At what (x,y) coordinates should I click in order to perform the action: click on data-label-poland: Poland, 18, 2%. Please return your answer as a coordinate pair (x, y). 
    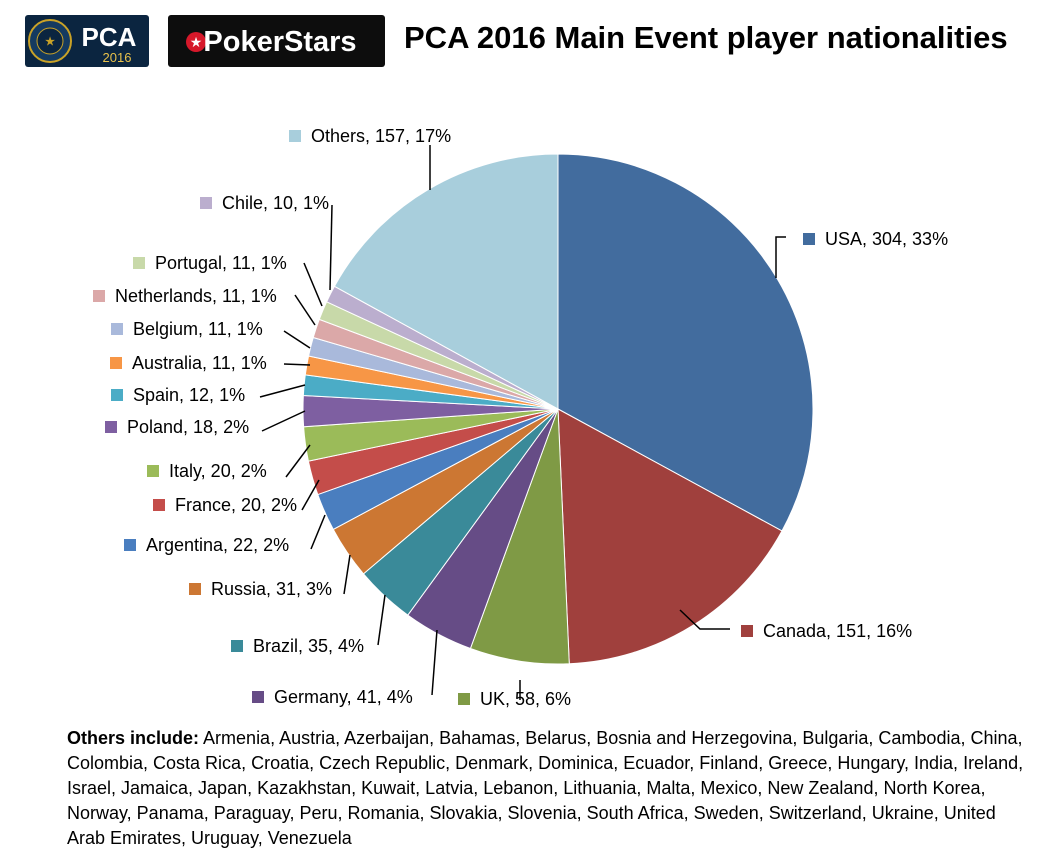
    Looking at the image, I should click on (188, 427).